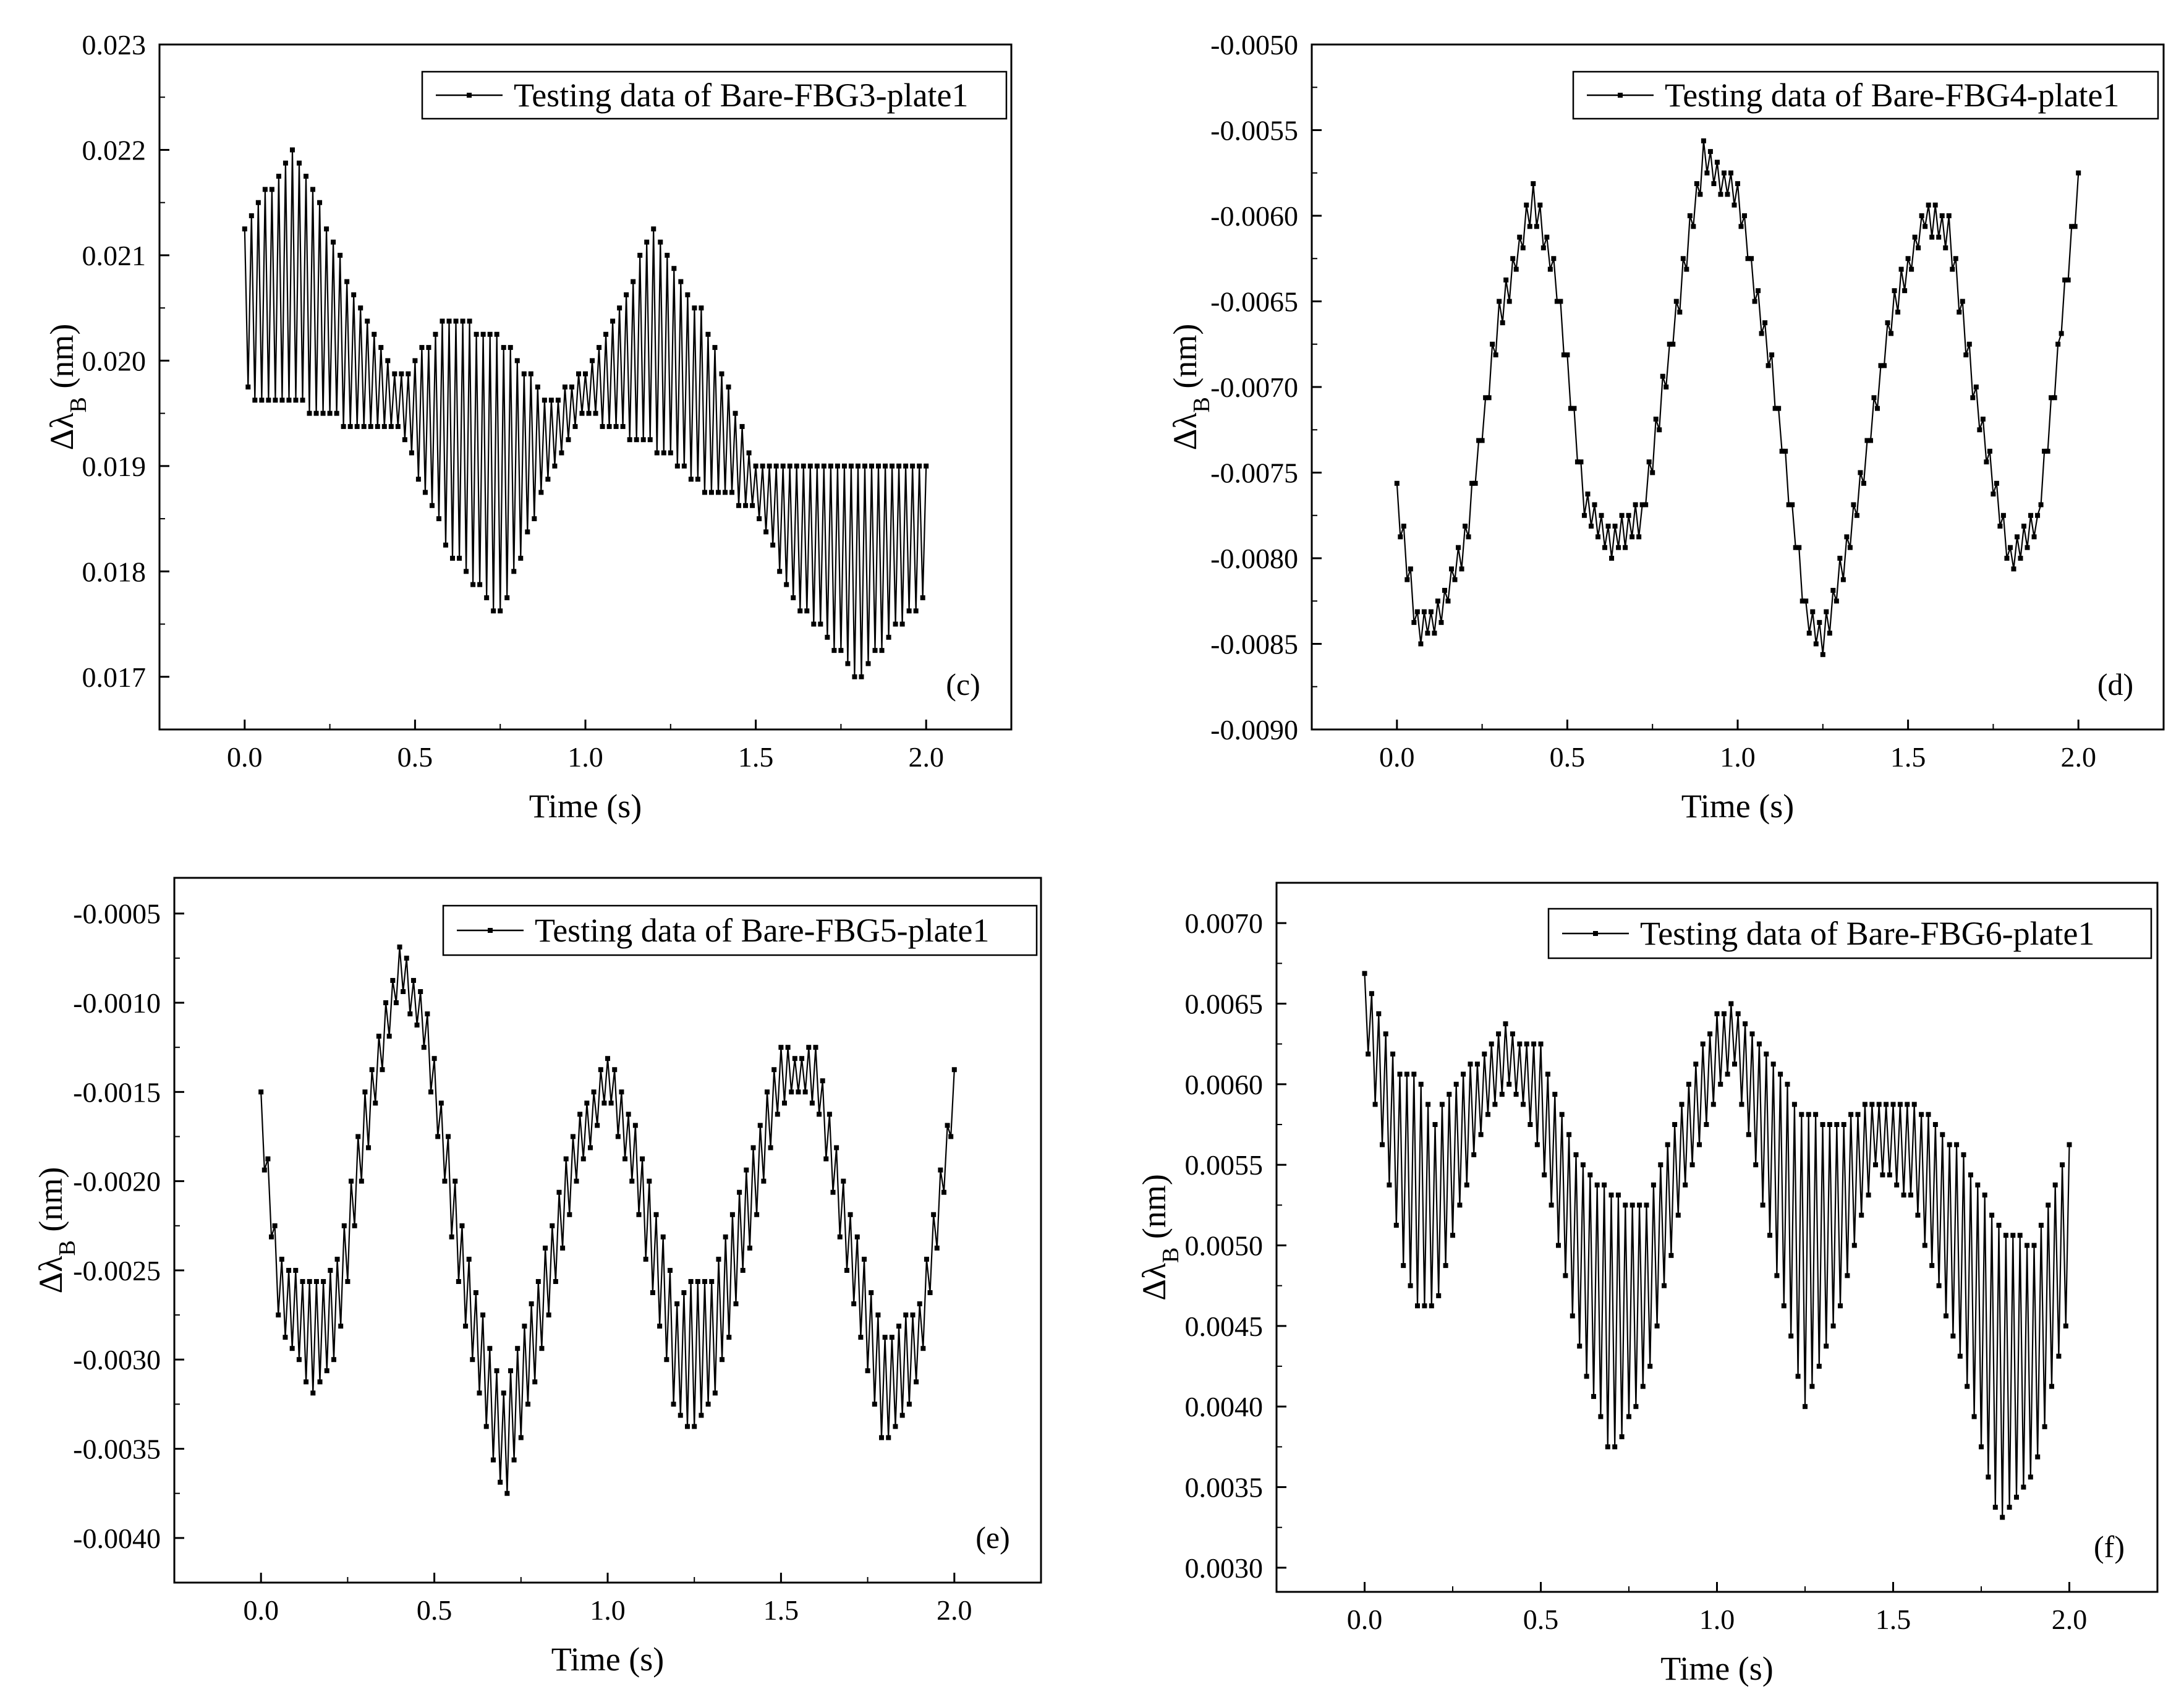  What do you see at coordinates (1224, 1488) in the screenshot?
I see `y-tick-label: 0.0035` at bounding box center [1224, 1488].